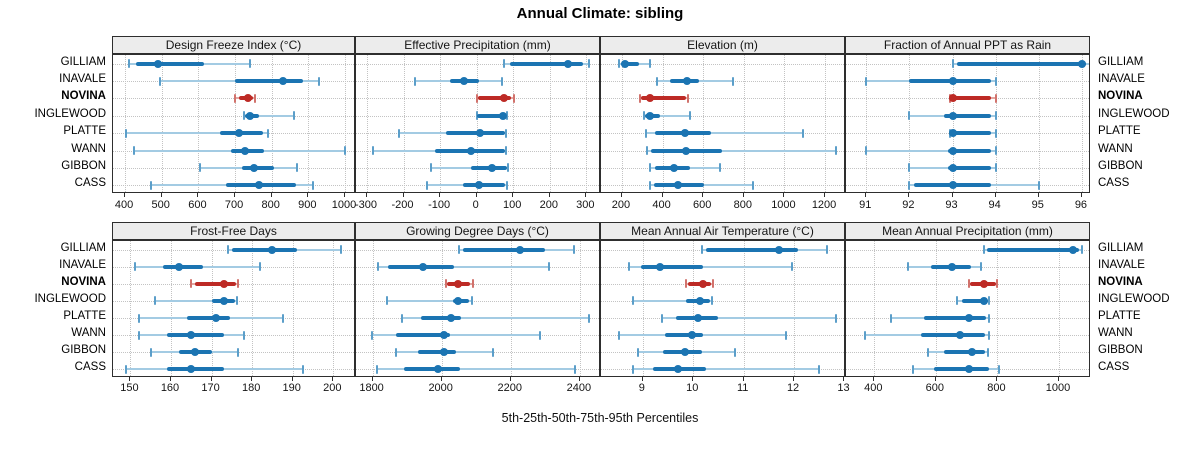 The width and height of the screenshot is (1200, 450). Describe the element at coordinates (1121, 79) in the screenshot. I see `site-label-right: INAVALE` at that location.